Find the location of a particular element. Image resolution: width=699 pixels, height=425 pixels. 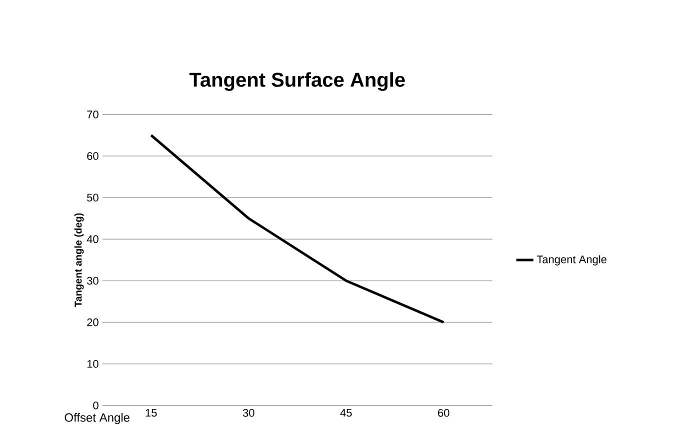

x-tick-label: 60 is located at coordinates (444, 412).